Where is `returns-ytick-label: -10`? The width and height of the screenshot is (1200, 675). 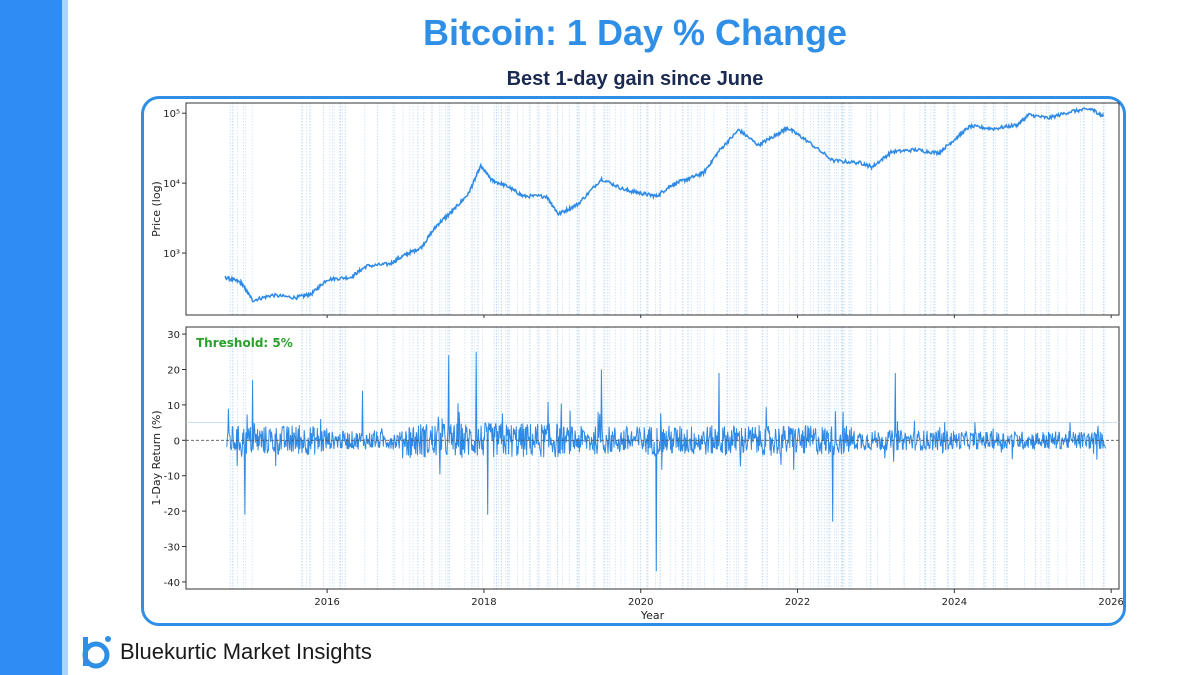 returns-ytick-label: -10 is located at coordinates (172, 477).